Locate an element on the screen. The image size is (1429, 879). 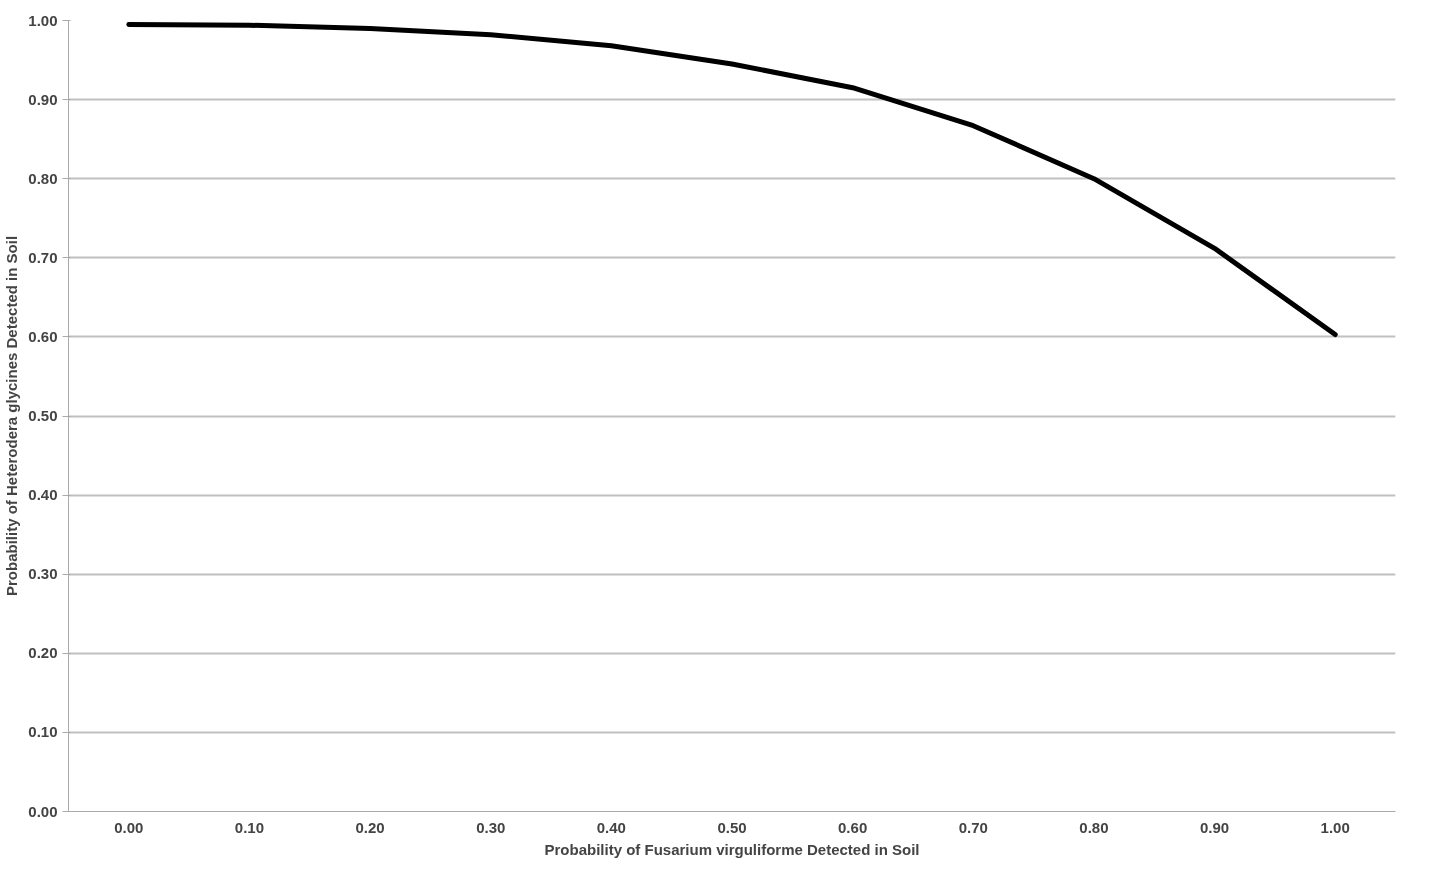
x-axis-title: Probability of Fusarium virguliforme Detected in Soil is located at coordinates (732, 849).